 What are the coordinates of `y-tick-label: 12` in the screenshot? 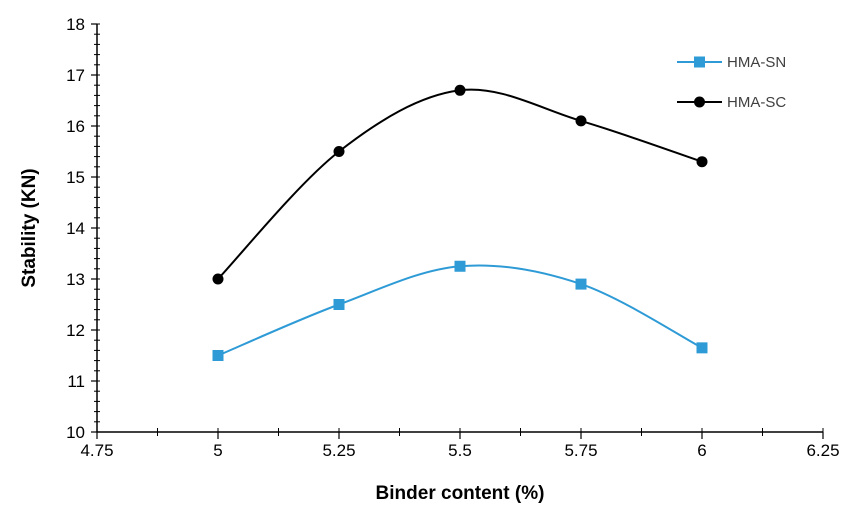 It's located at (75, 330).